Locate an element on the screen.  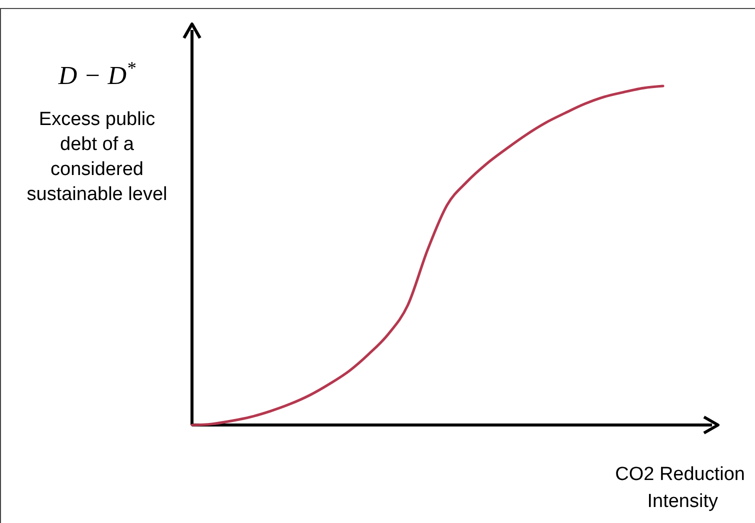
x-axis-title: CO2 Reduction Intensity is located at coordinates (680, 488).